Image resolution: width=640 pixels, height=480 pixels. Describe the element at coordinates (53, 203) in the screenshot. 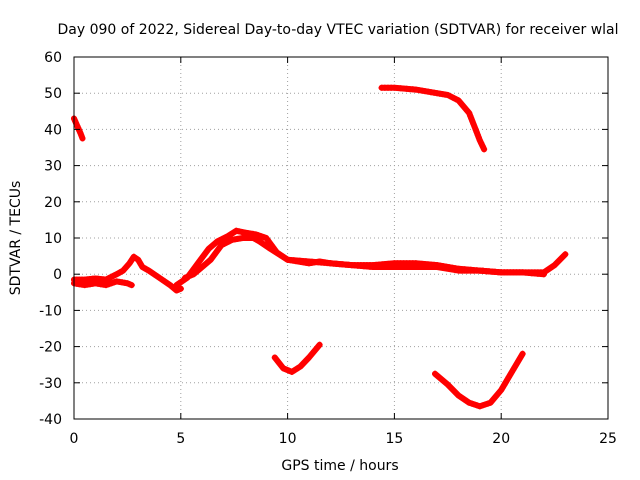

I see `y-tick-label: 20` at that location.